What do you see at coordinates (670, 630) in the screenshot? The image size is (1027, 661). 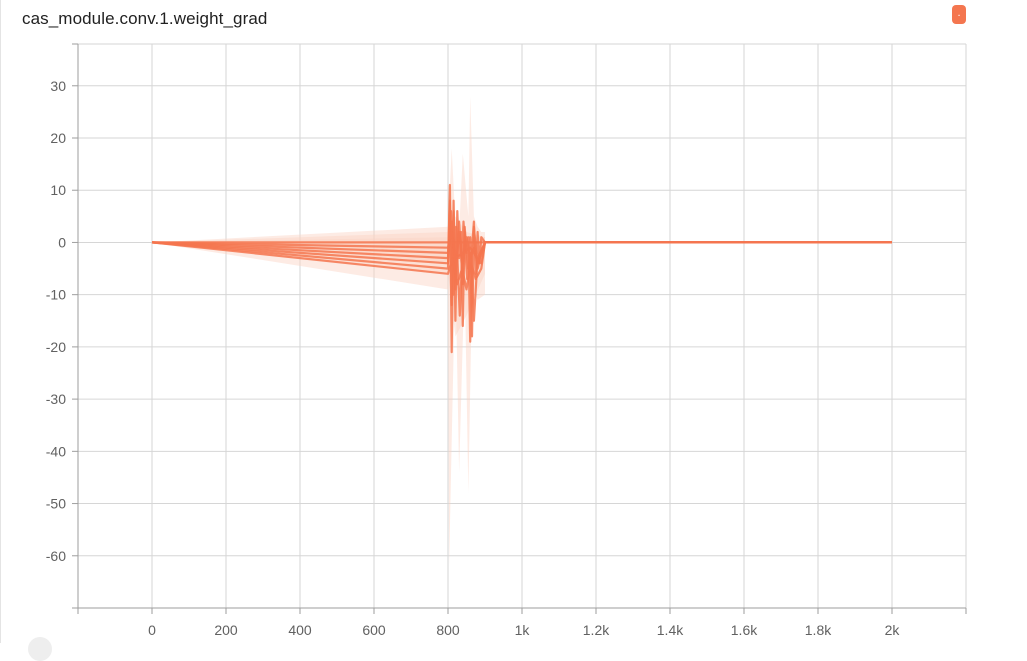 I see `x-tick-label: 1.4k` at bounding box center [670, 630].